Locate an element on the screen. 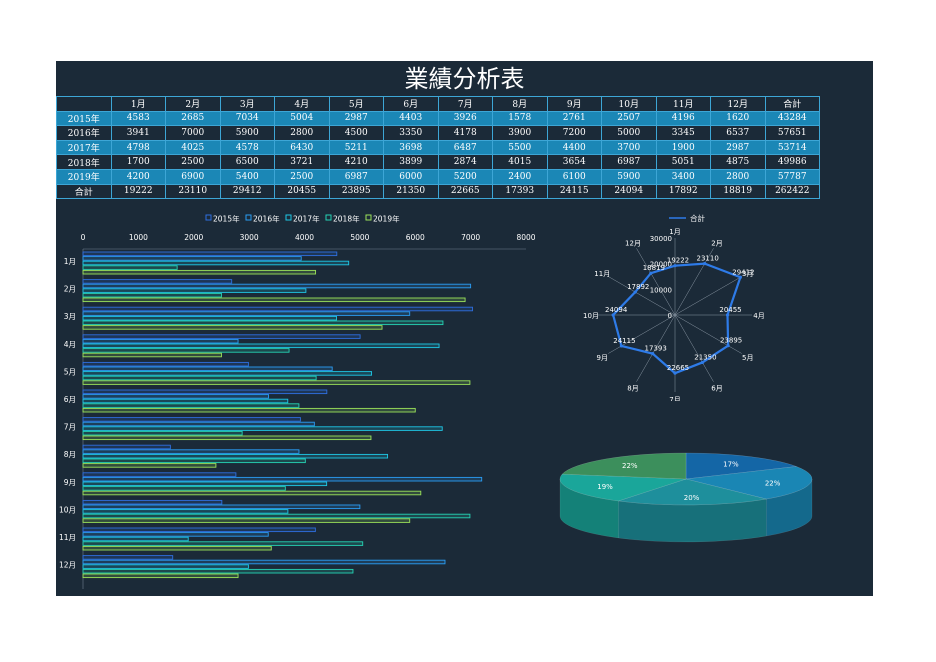 The image size is (936, 662). y-tick-label: 9月 is located at coordinates (70, 482).